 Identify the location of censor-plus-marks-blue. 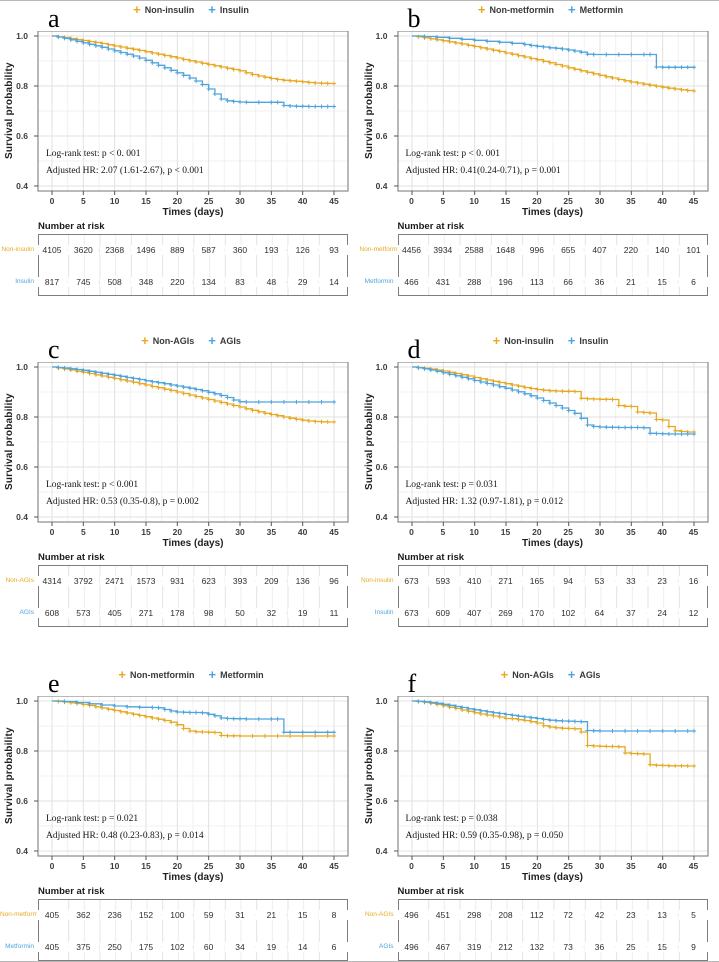
(199, 717).